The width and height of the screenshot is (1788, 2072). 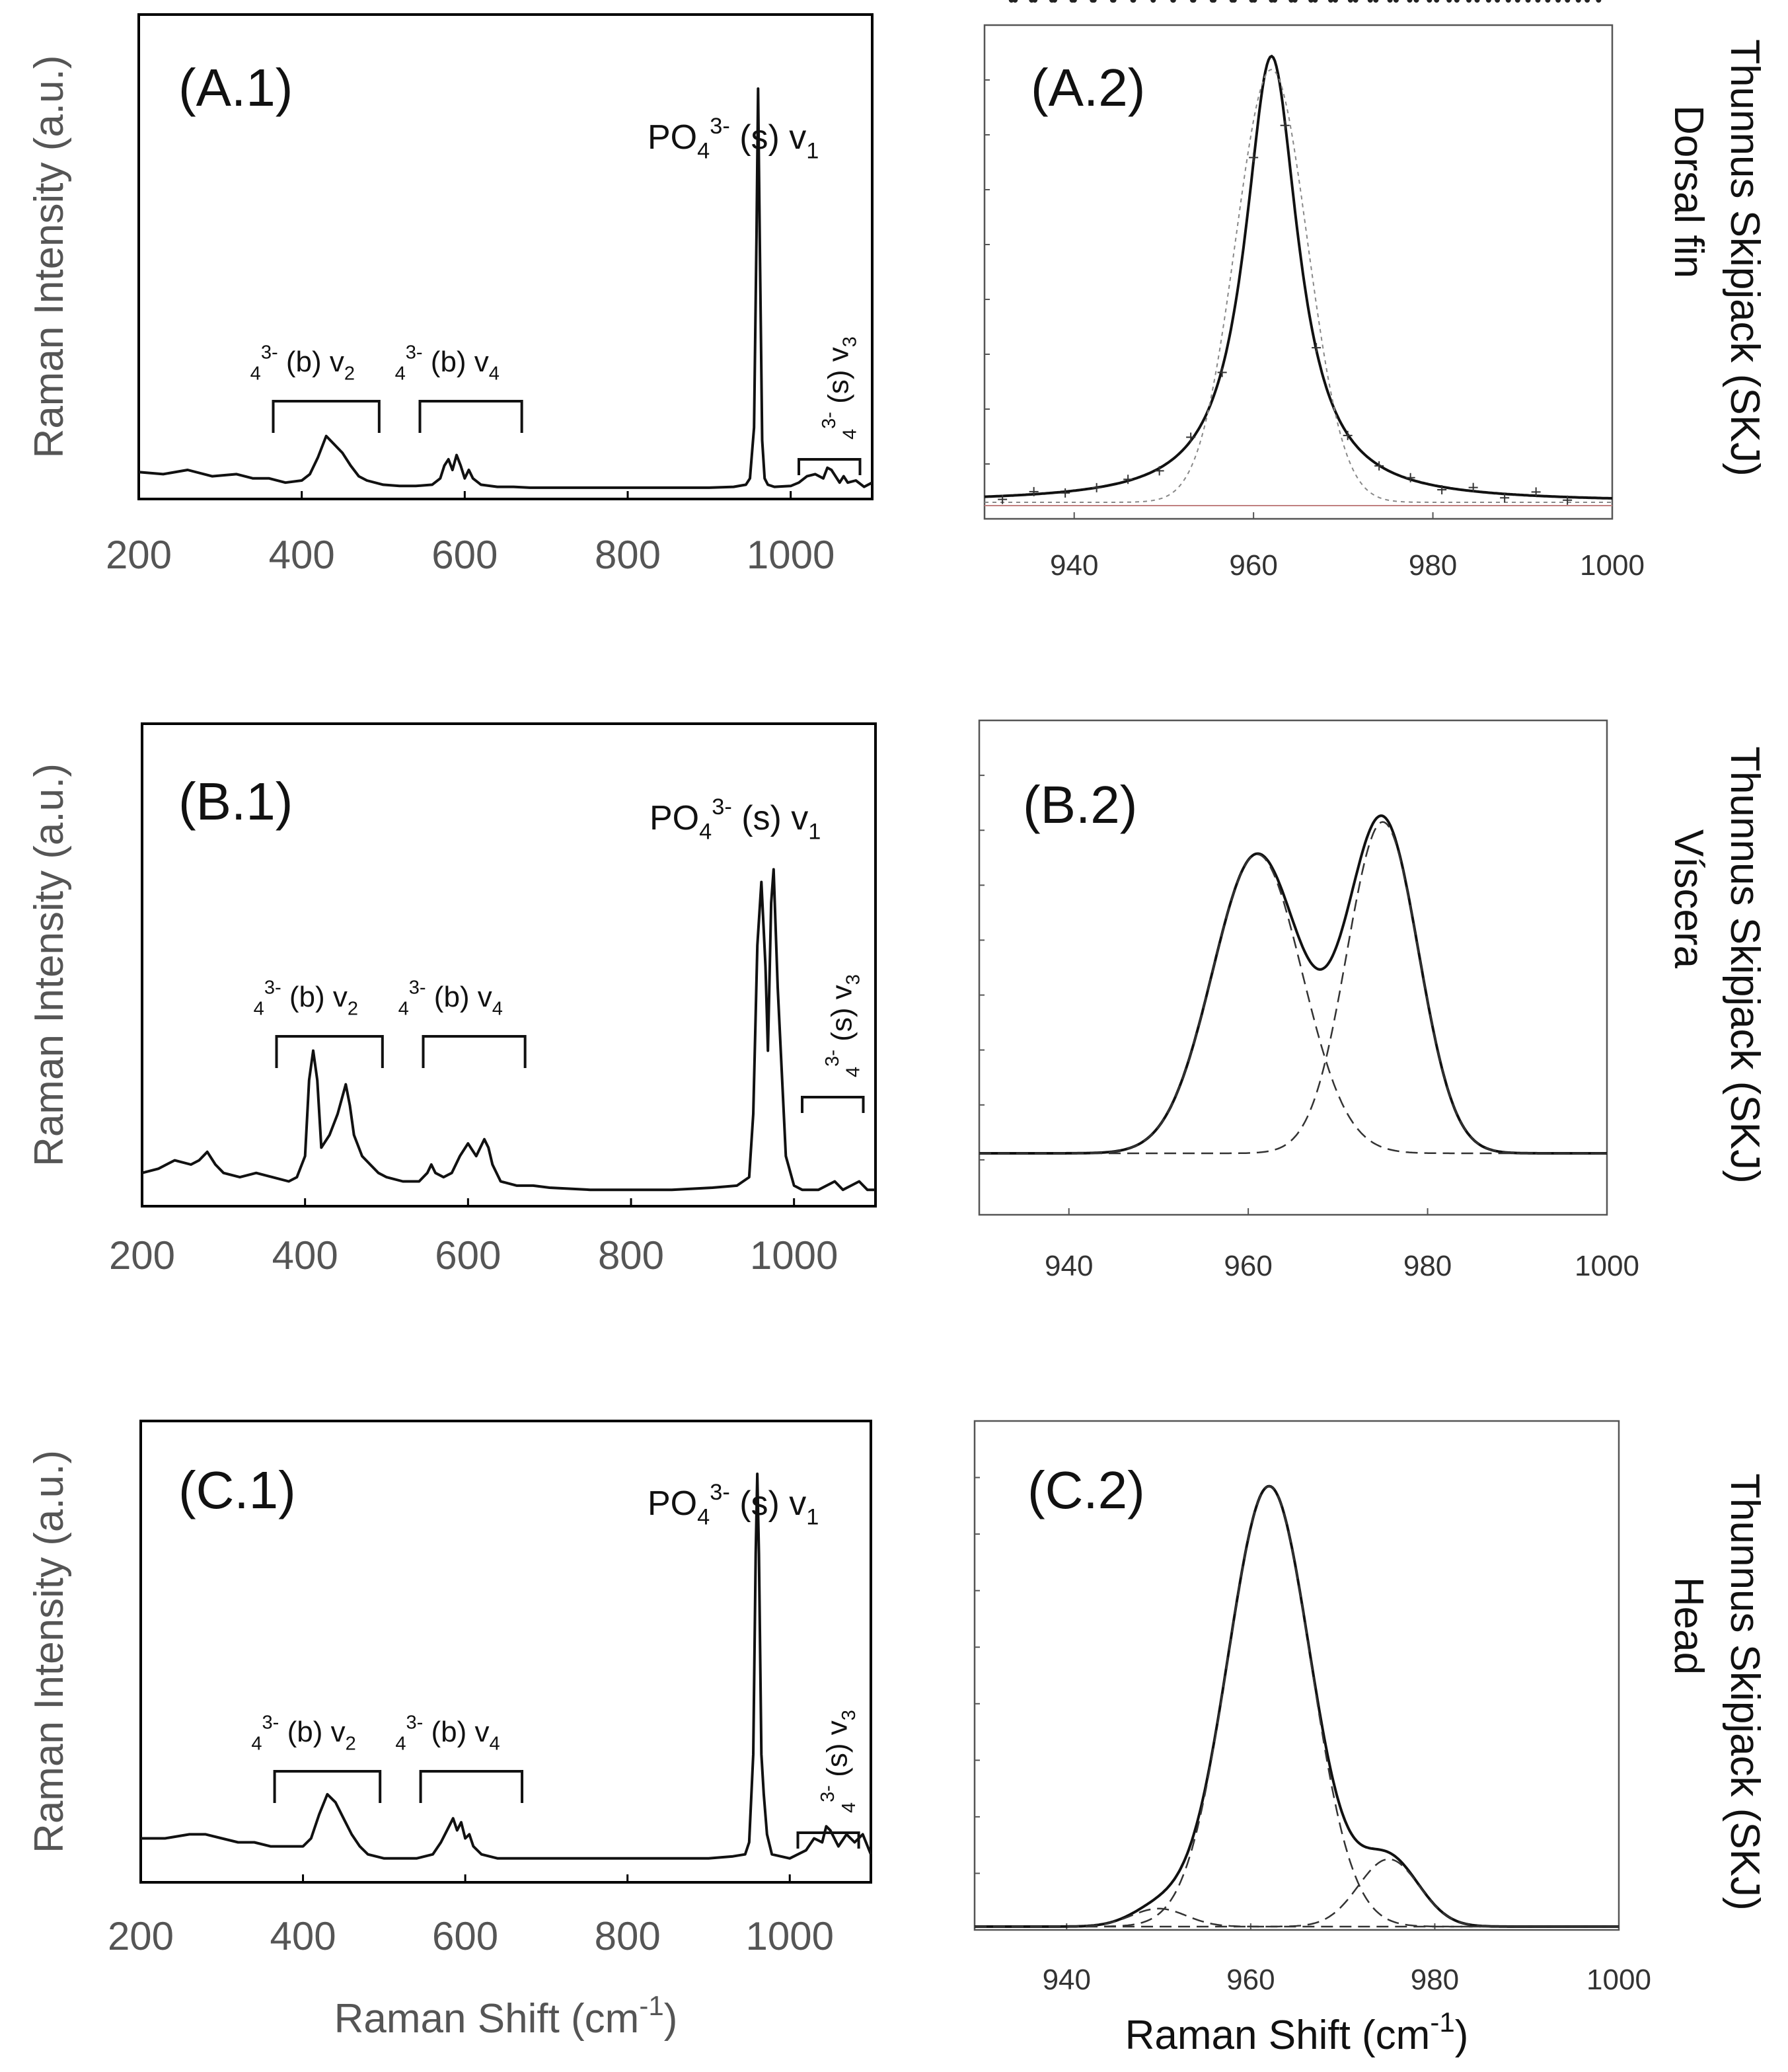 What do you see at coordinates (1688, 899) in the screenshot?
I see `part-label: Víscera` at bounding box center [1688, 899].